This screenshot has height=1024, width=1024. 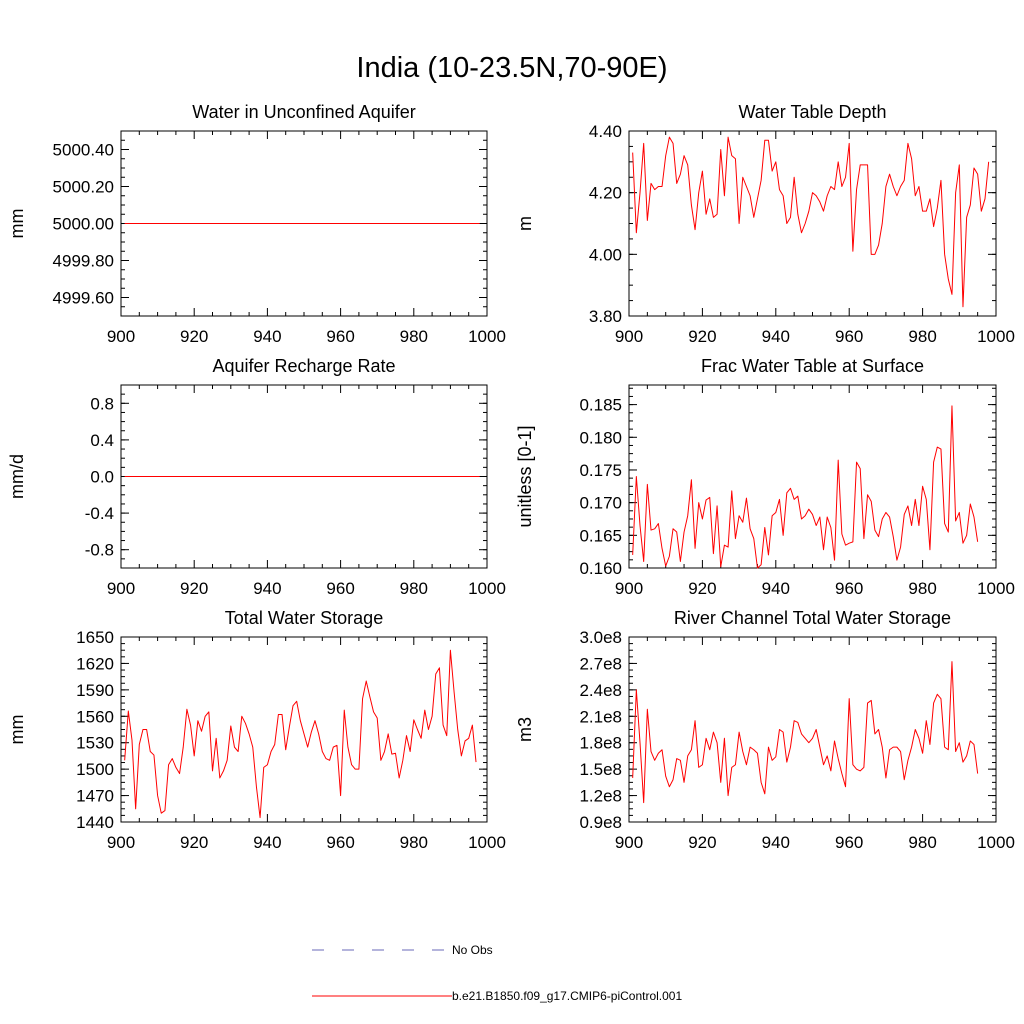 What do you see at coordinates (600, 716) in the screenshot?
I see `y-tick-label: 2.1e8` at bounding box center [600, 716].